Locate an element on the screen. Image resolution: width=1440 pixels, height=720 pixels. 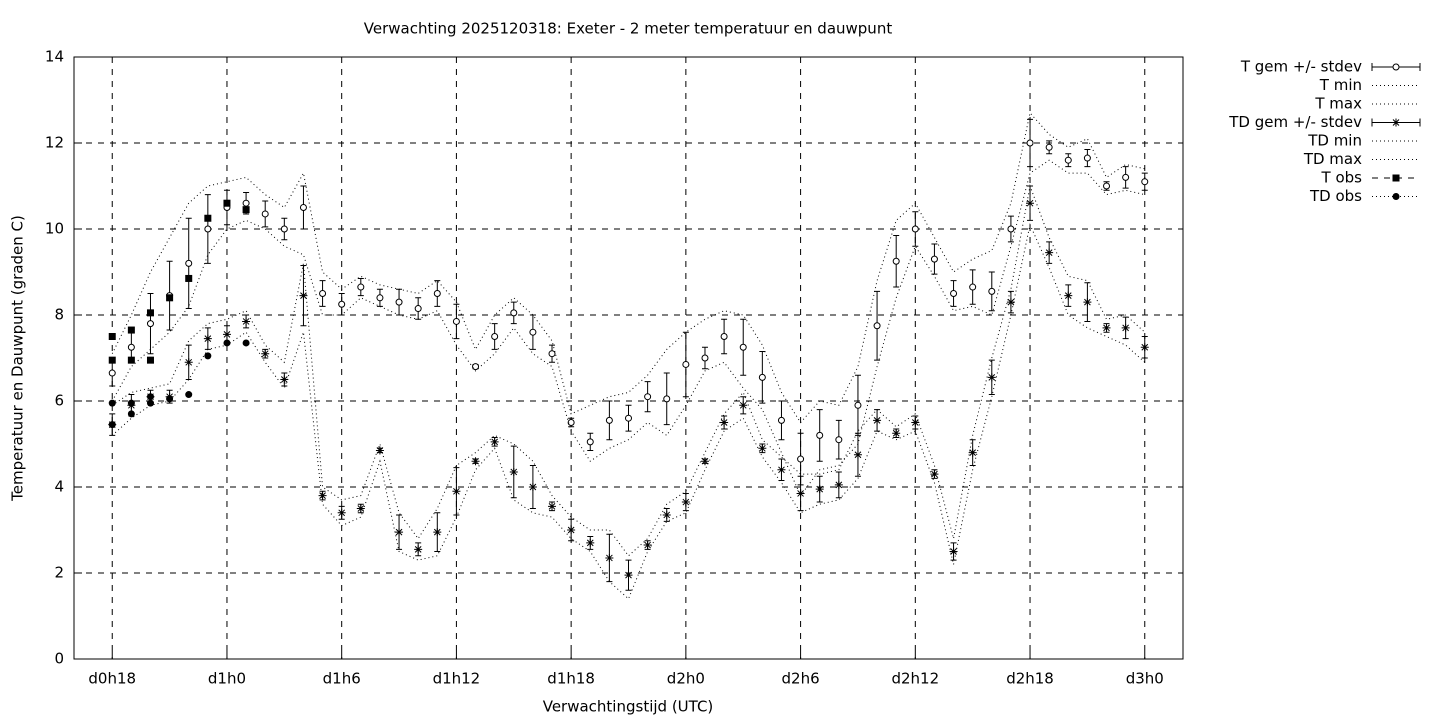
legend-label: T gem +/- stdev is located at coordinates (1301, 67).